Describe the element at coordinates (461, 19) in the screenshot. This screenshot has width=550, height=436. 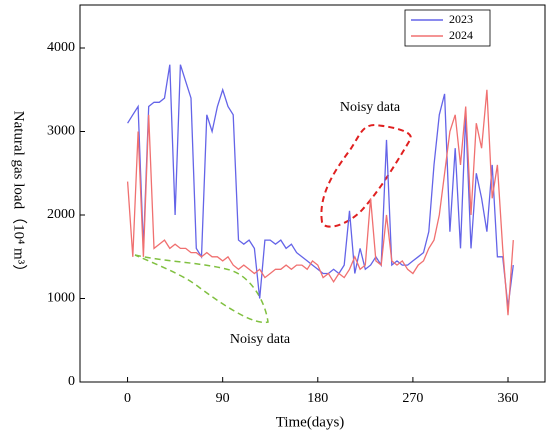
I see `legend-label: 2023` at that location.